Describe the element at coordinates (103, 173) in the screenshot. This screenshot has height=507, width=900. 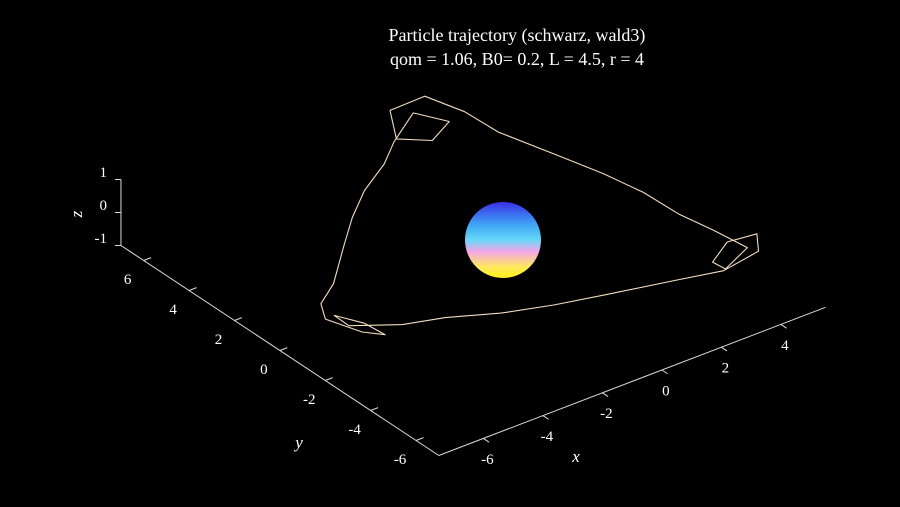
I see `z-tick-label: 1` at that location.